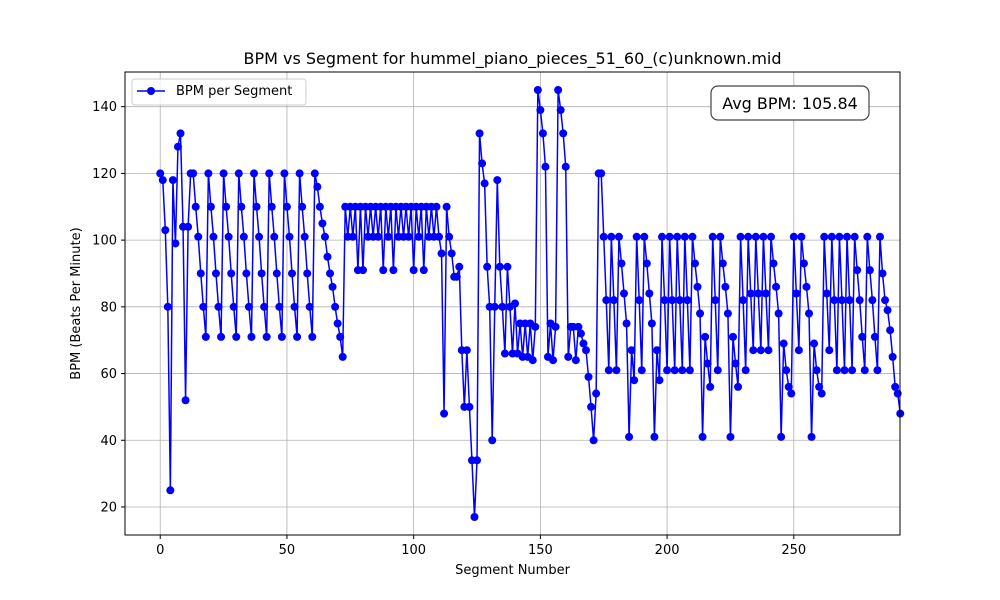  What do you see at coordinates (793, 550) in the screenshot?
I see `x-tick-label: 250` at bounding box center [793, 550].